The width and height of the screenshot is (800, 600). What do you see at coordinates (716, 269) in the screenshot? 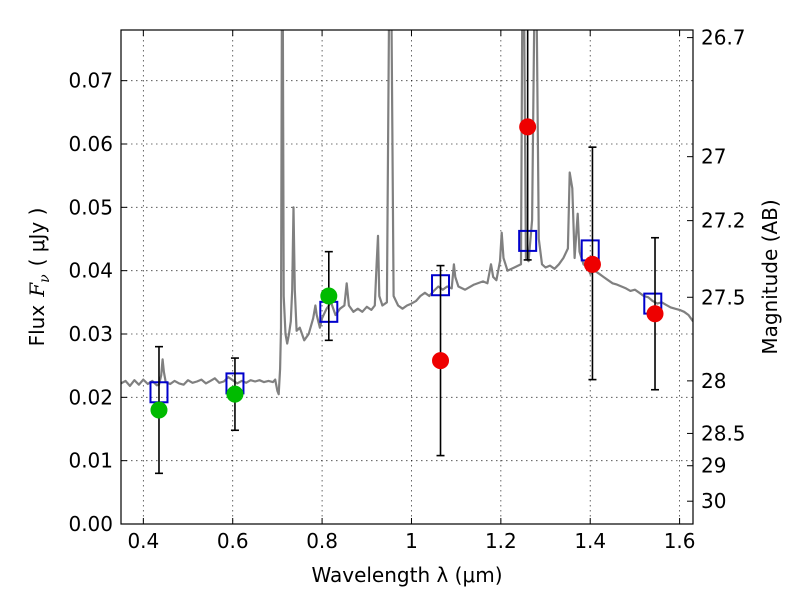
I see `right-y-axis: 26.7 27 27.2 27.5 28 28.5 29 30` at bounding box center [716, 269].